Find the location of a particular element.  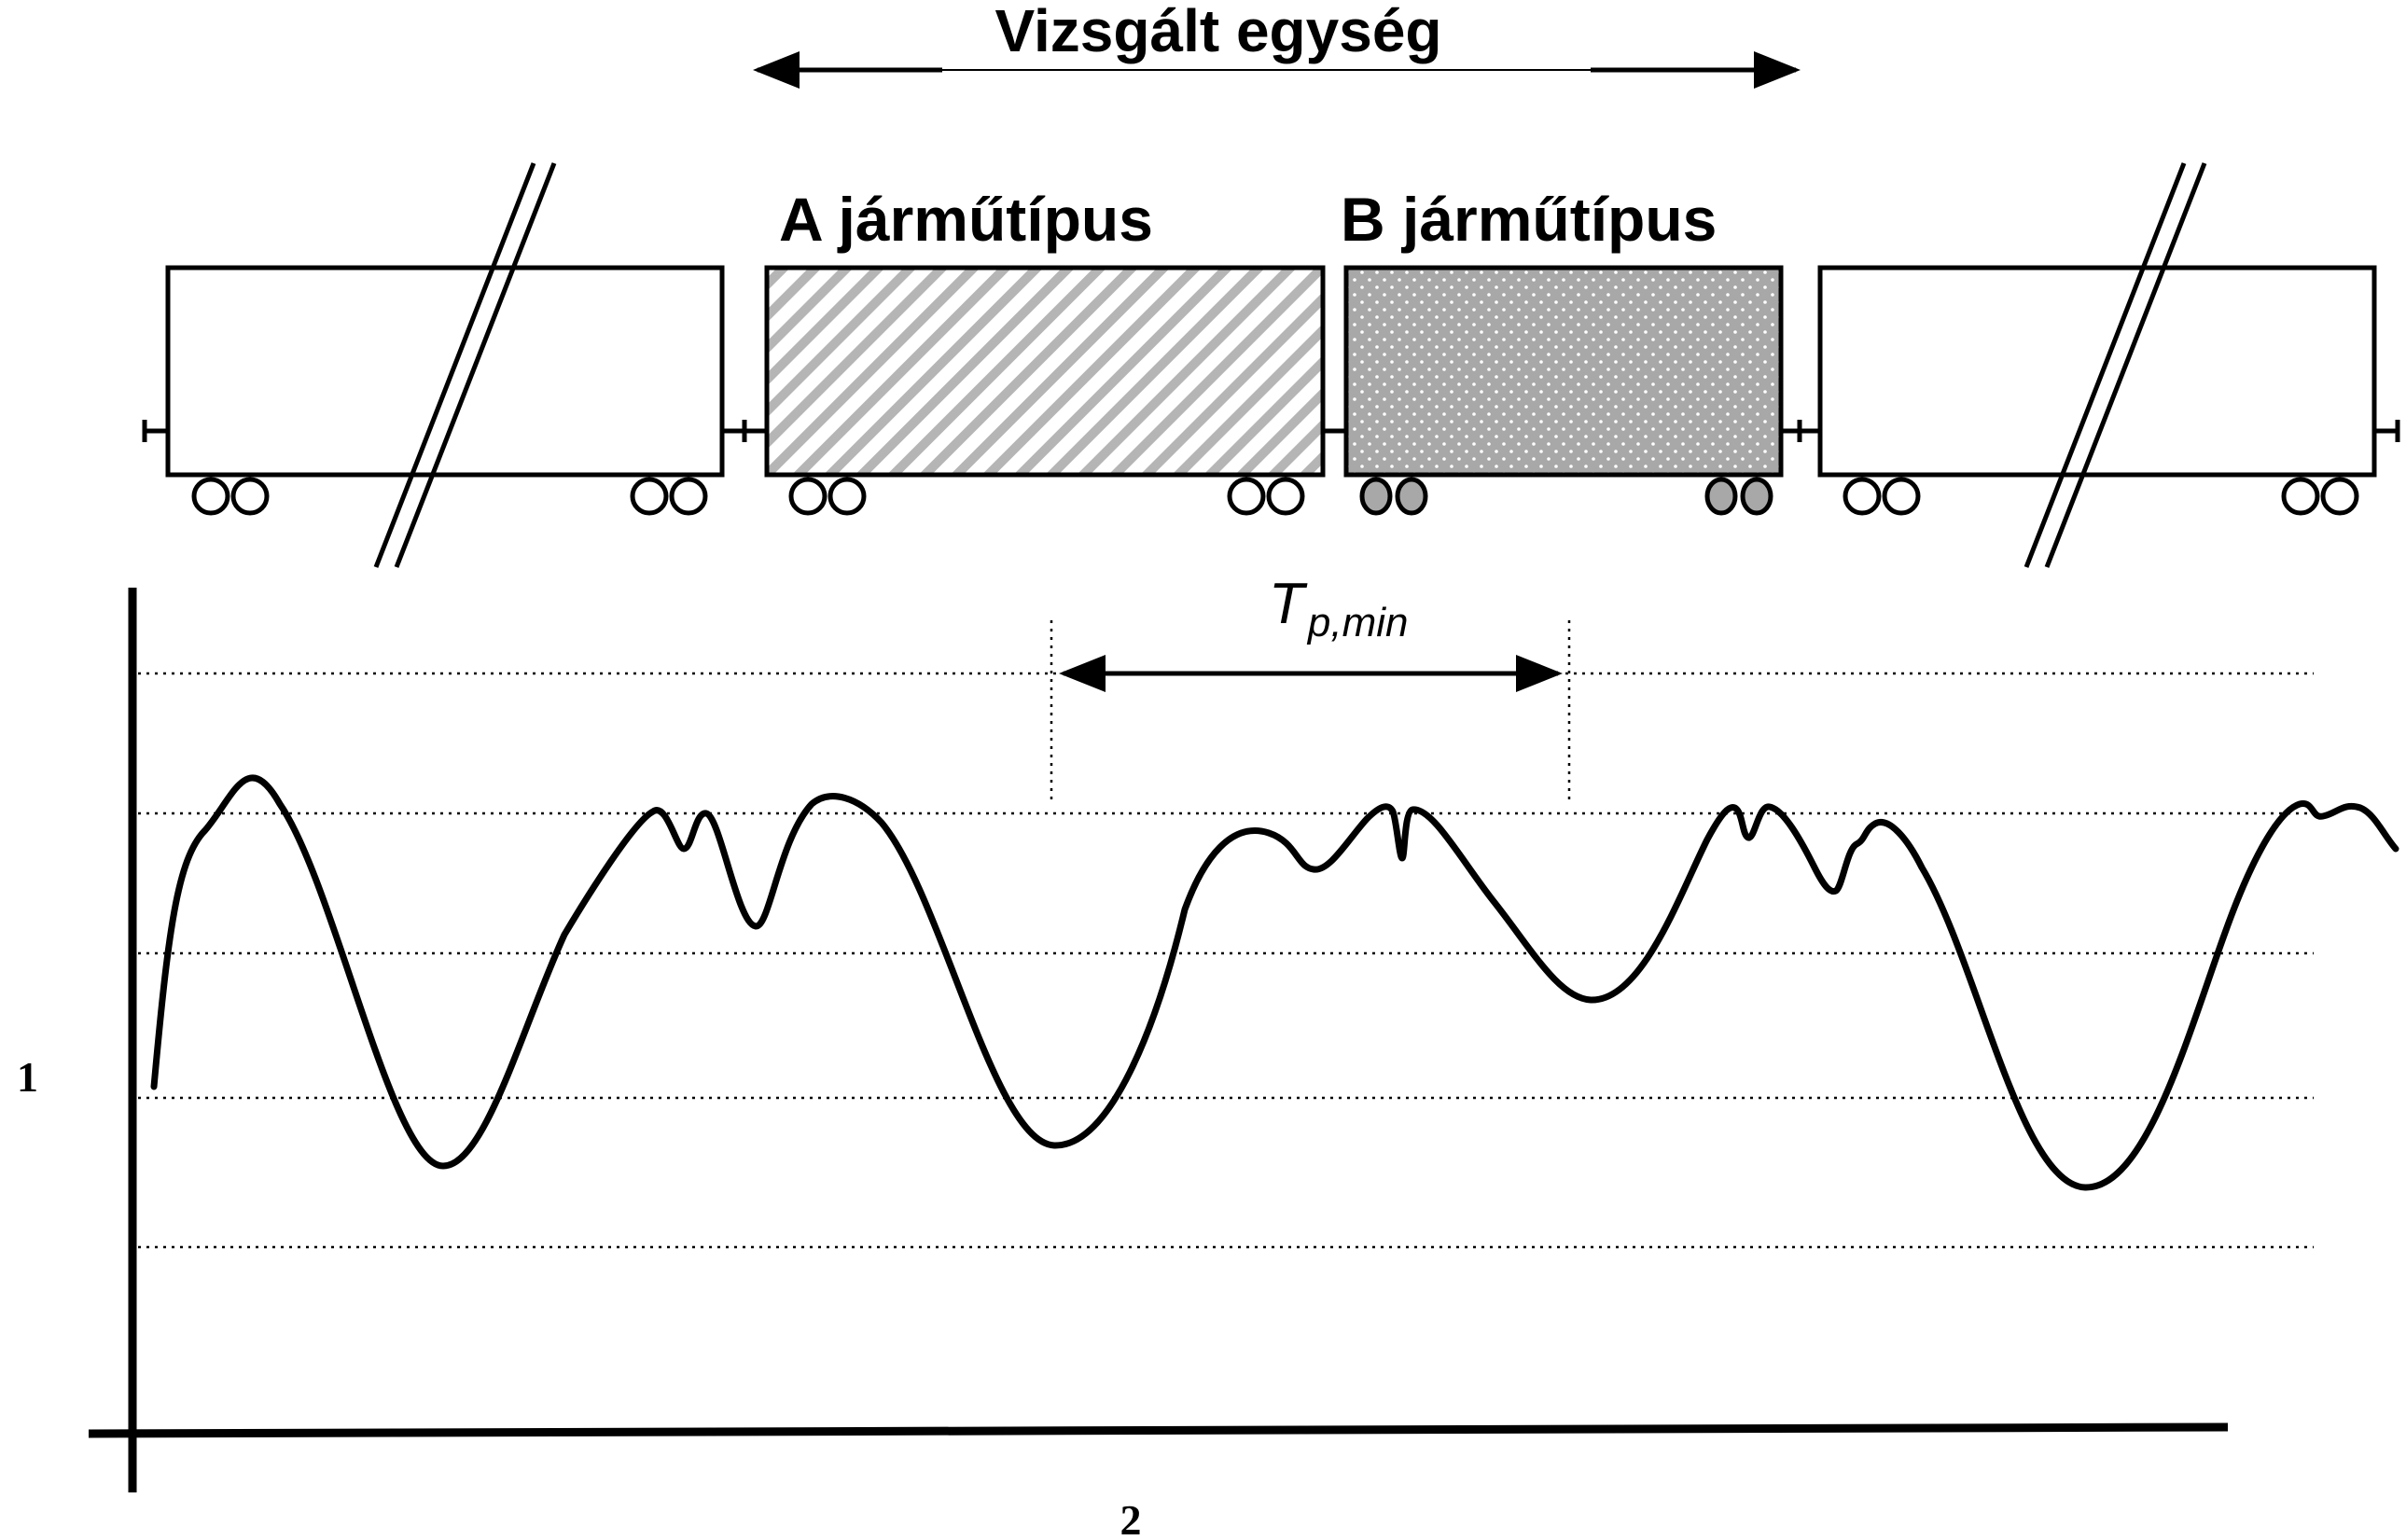

vehicle-b is located at coordinates (1563, 390).